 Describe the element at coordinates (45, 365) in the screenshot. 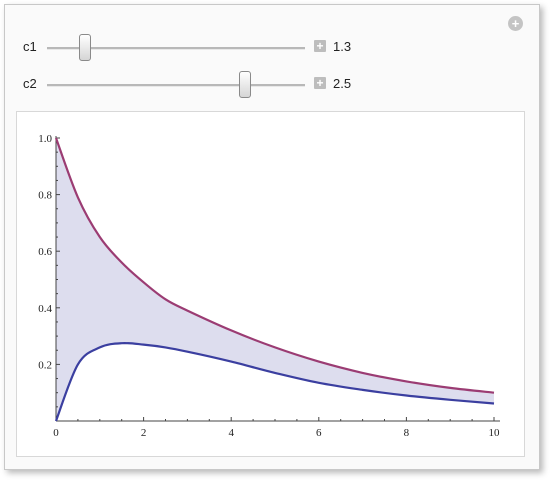

I see `y-tick-label: 0.2` at that location.